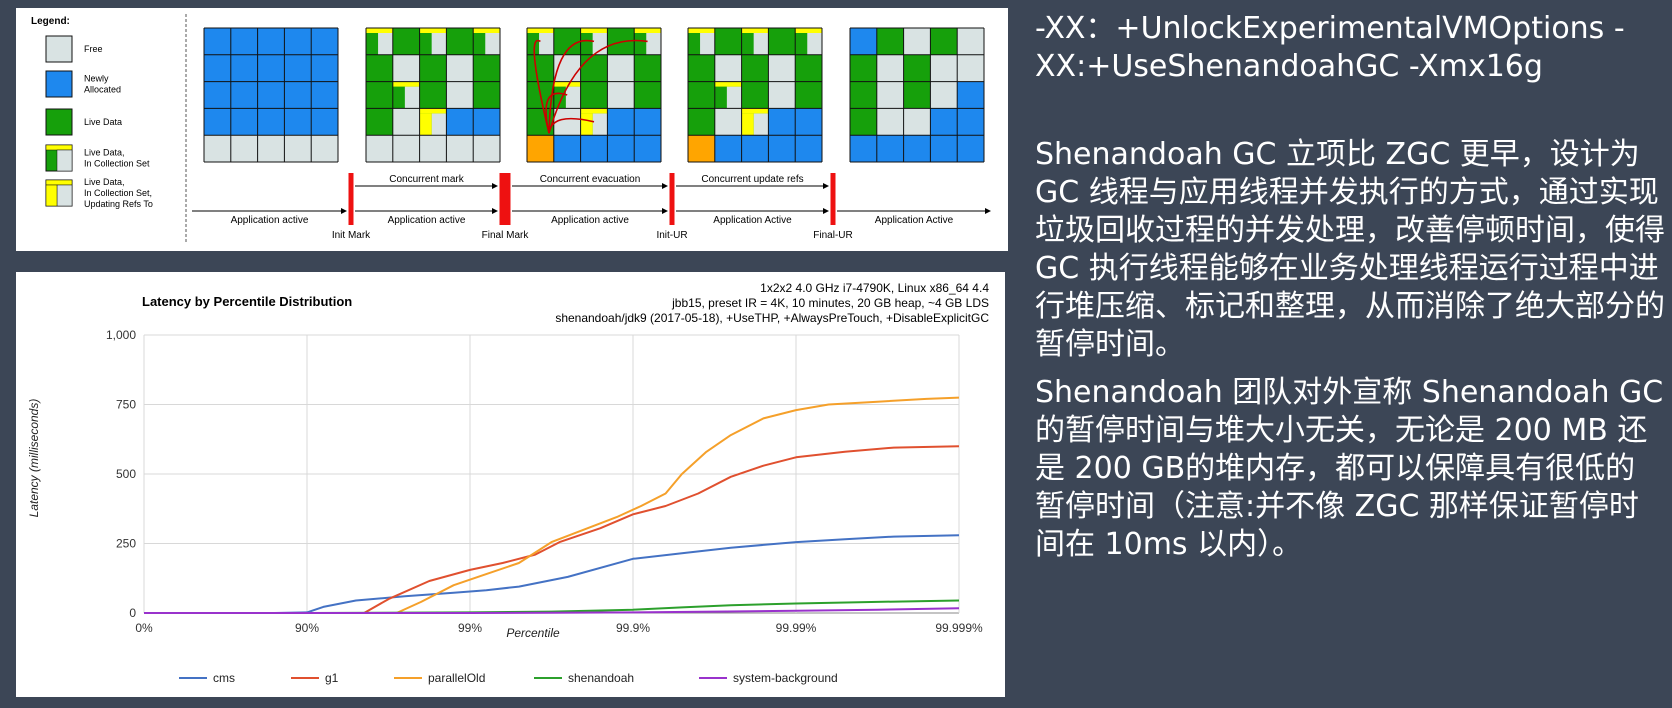 This screenshot has width=1672, height=708. Describe the element at coordinates (270, 220) in the screenshot. I see `timeline-label: Application active` at that location.